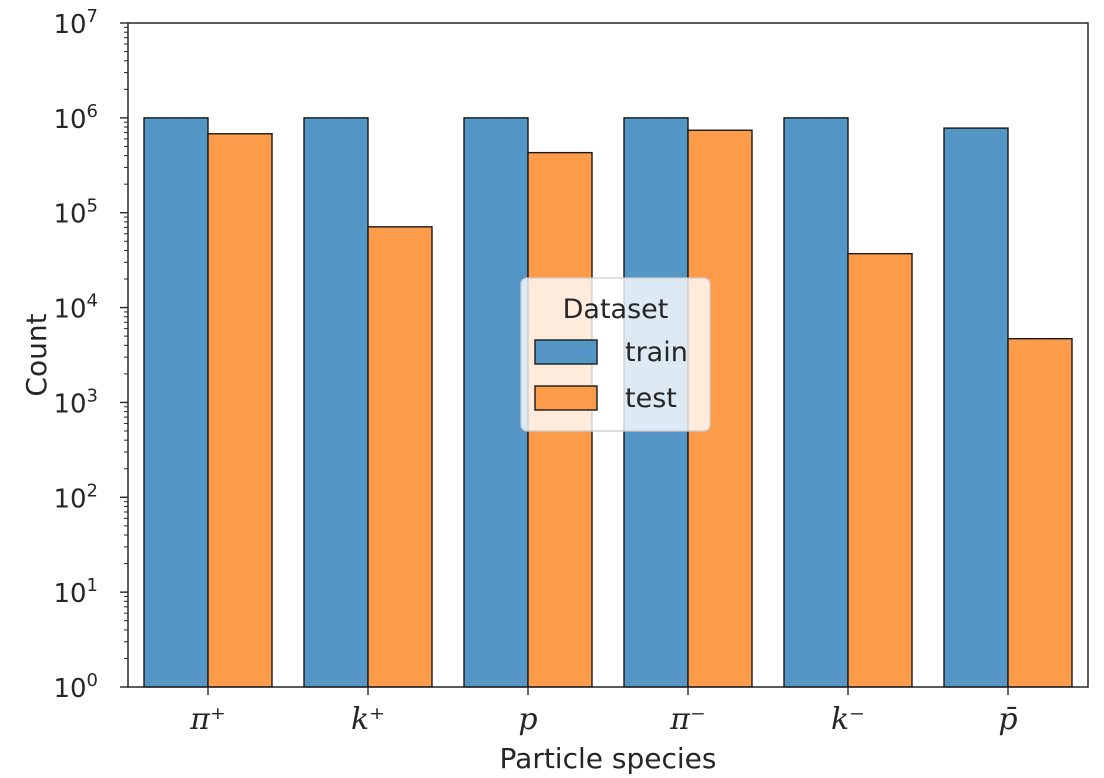  What do you see at coordinates (75, 23) in the screenshot?
I see `y-tick-label: 107` at bounding box center [75, 23].